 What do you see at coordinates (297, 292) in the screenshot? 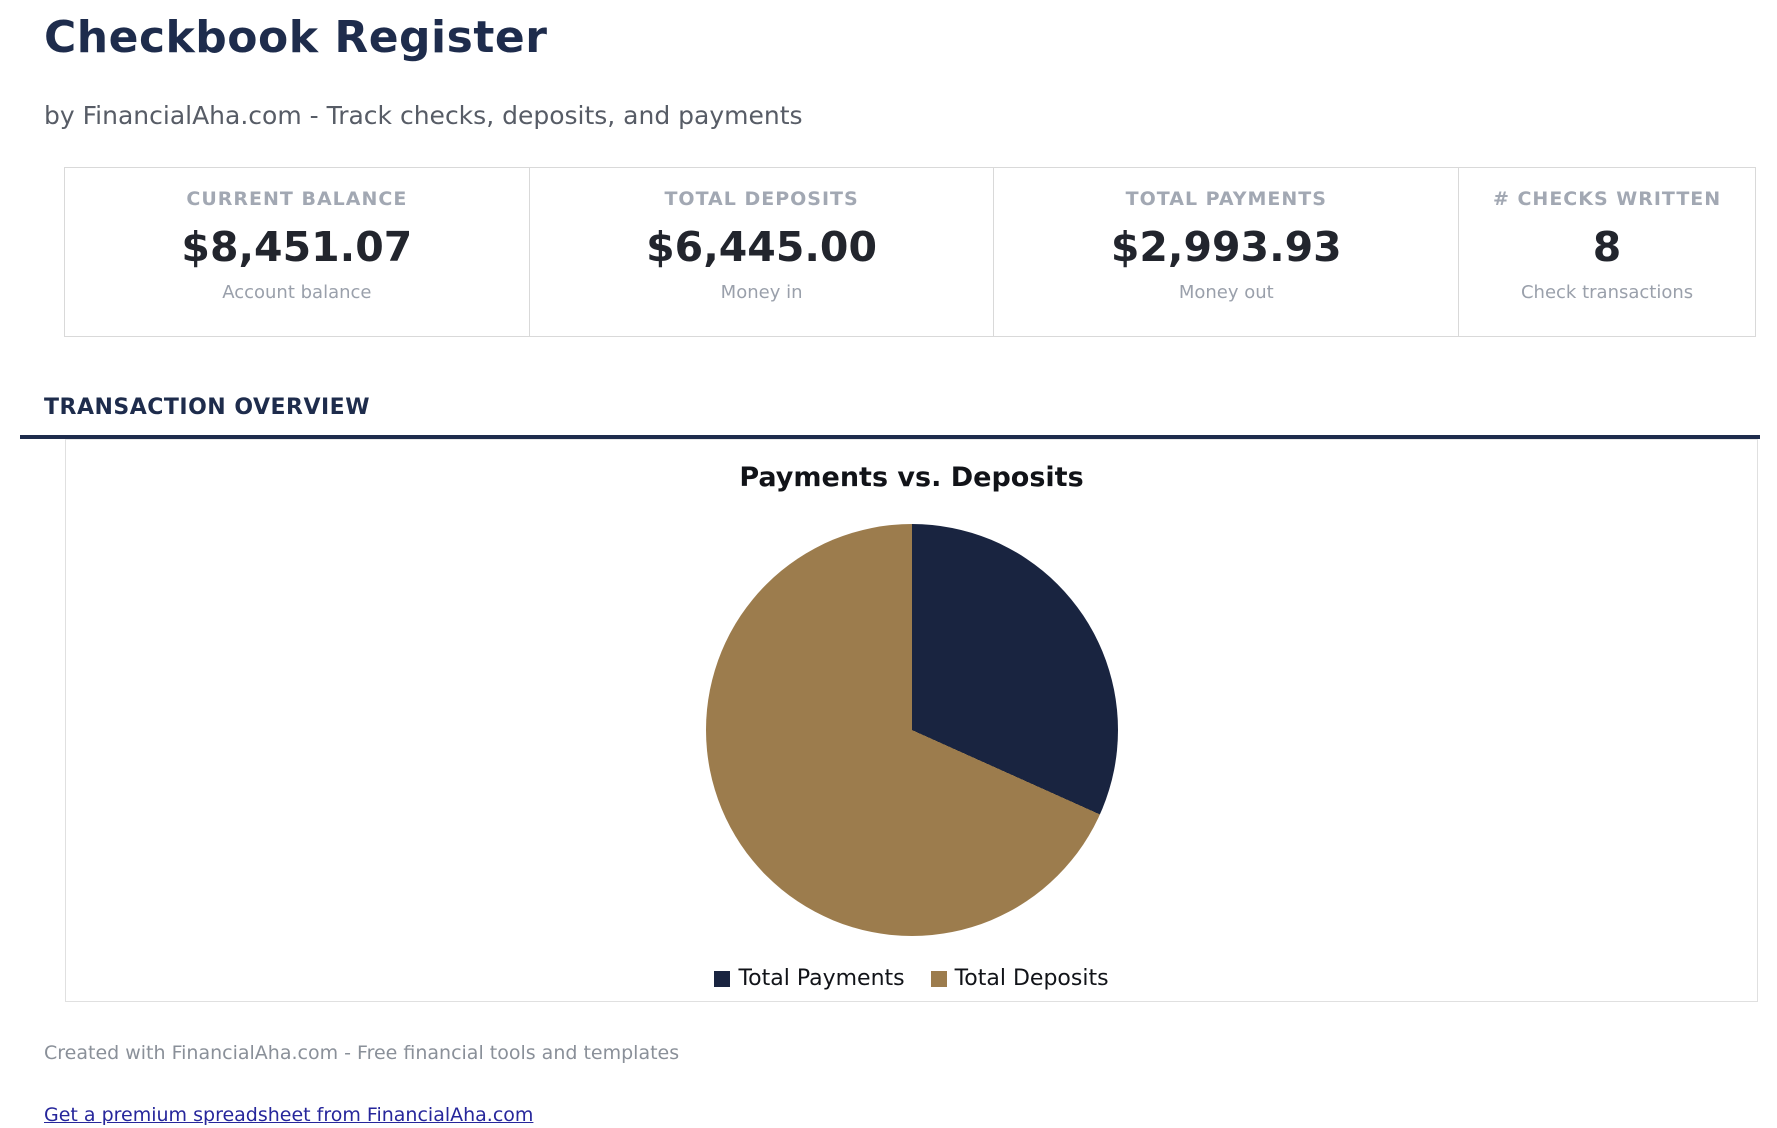
I see `stat-sublabel: Account balance` at bounding box center [297, 292].